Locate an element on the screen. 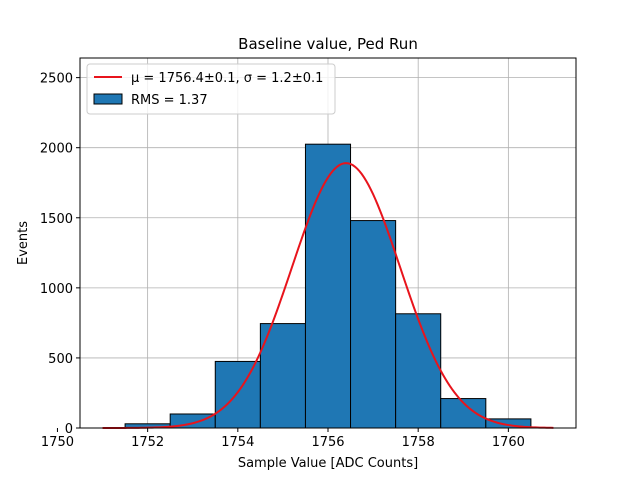  y-tick-label: 500 is located at coordinates (60, 359).